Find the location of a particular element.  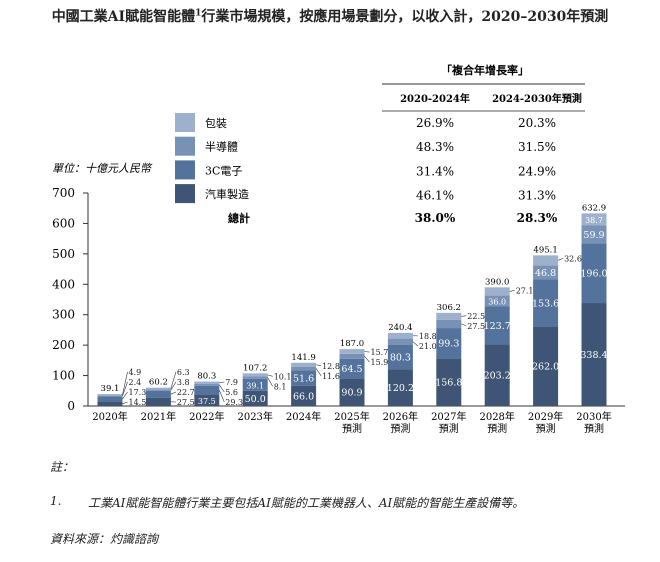

data-label: 203.2 is located at coordinates (497, 376).